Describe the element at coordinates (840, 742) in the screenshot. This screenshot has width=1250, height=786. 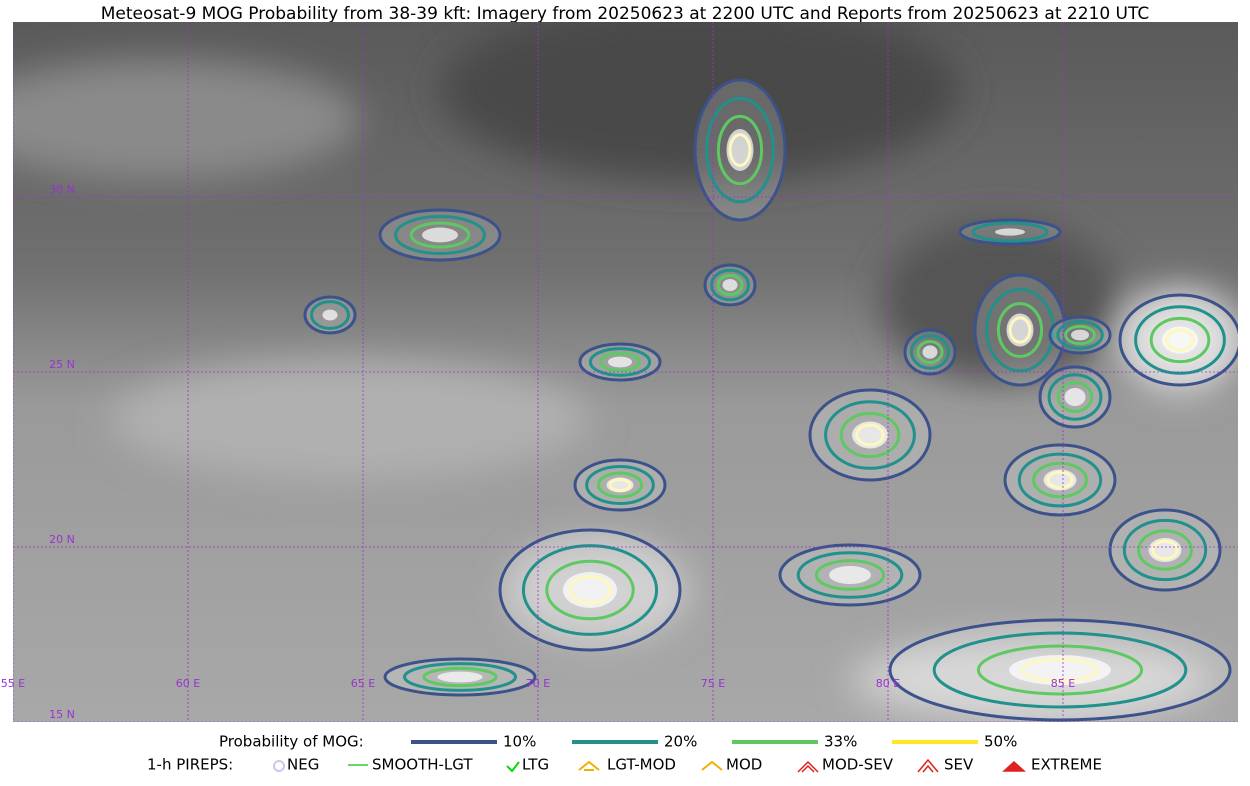
I see `legend-label: 33%` at that location.